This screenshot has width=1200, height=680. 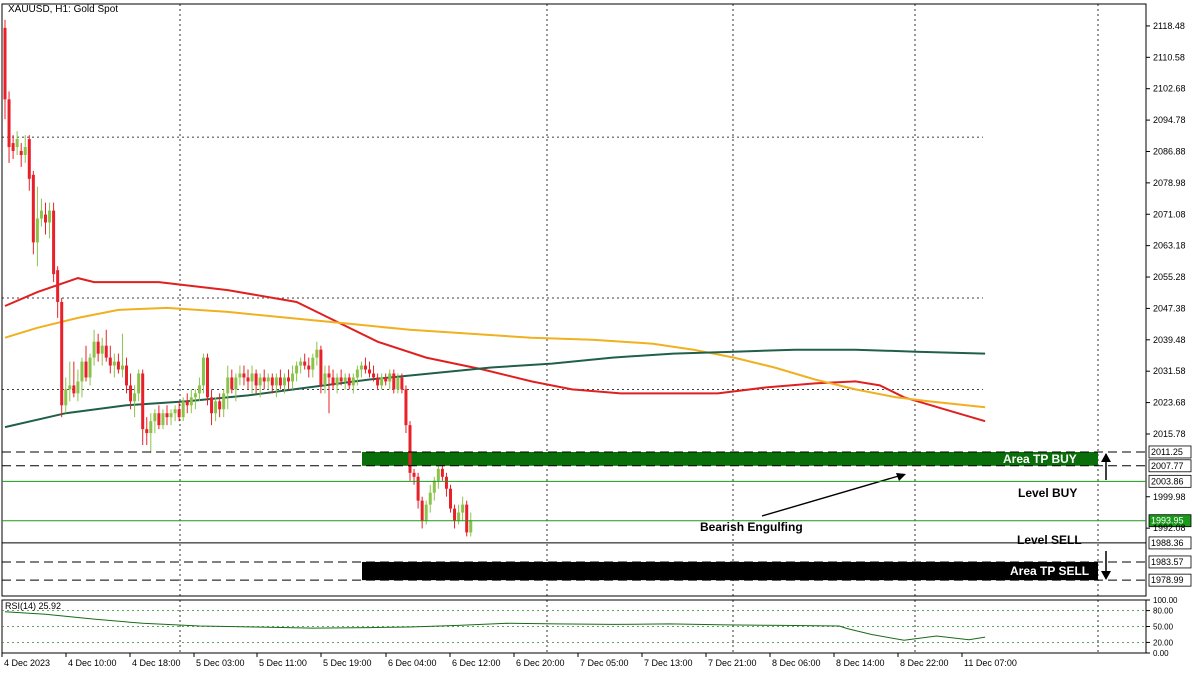 What do you see at coordinates (1167, 452) in the screenshot?
I see `level-price-label: 2011.25` at bounding box center [1167, 452].